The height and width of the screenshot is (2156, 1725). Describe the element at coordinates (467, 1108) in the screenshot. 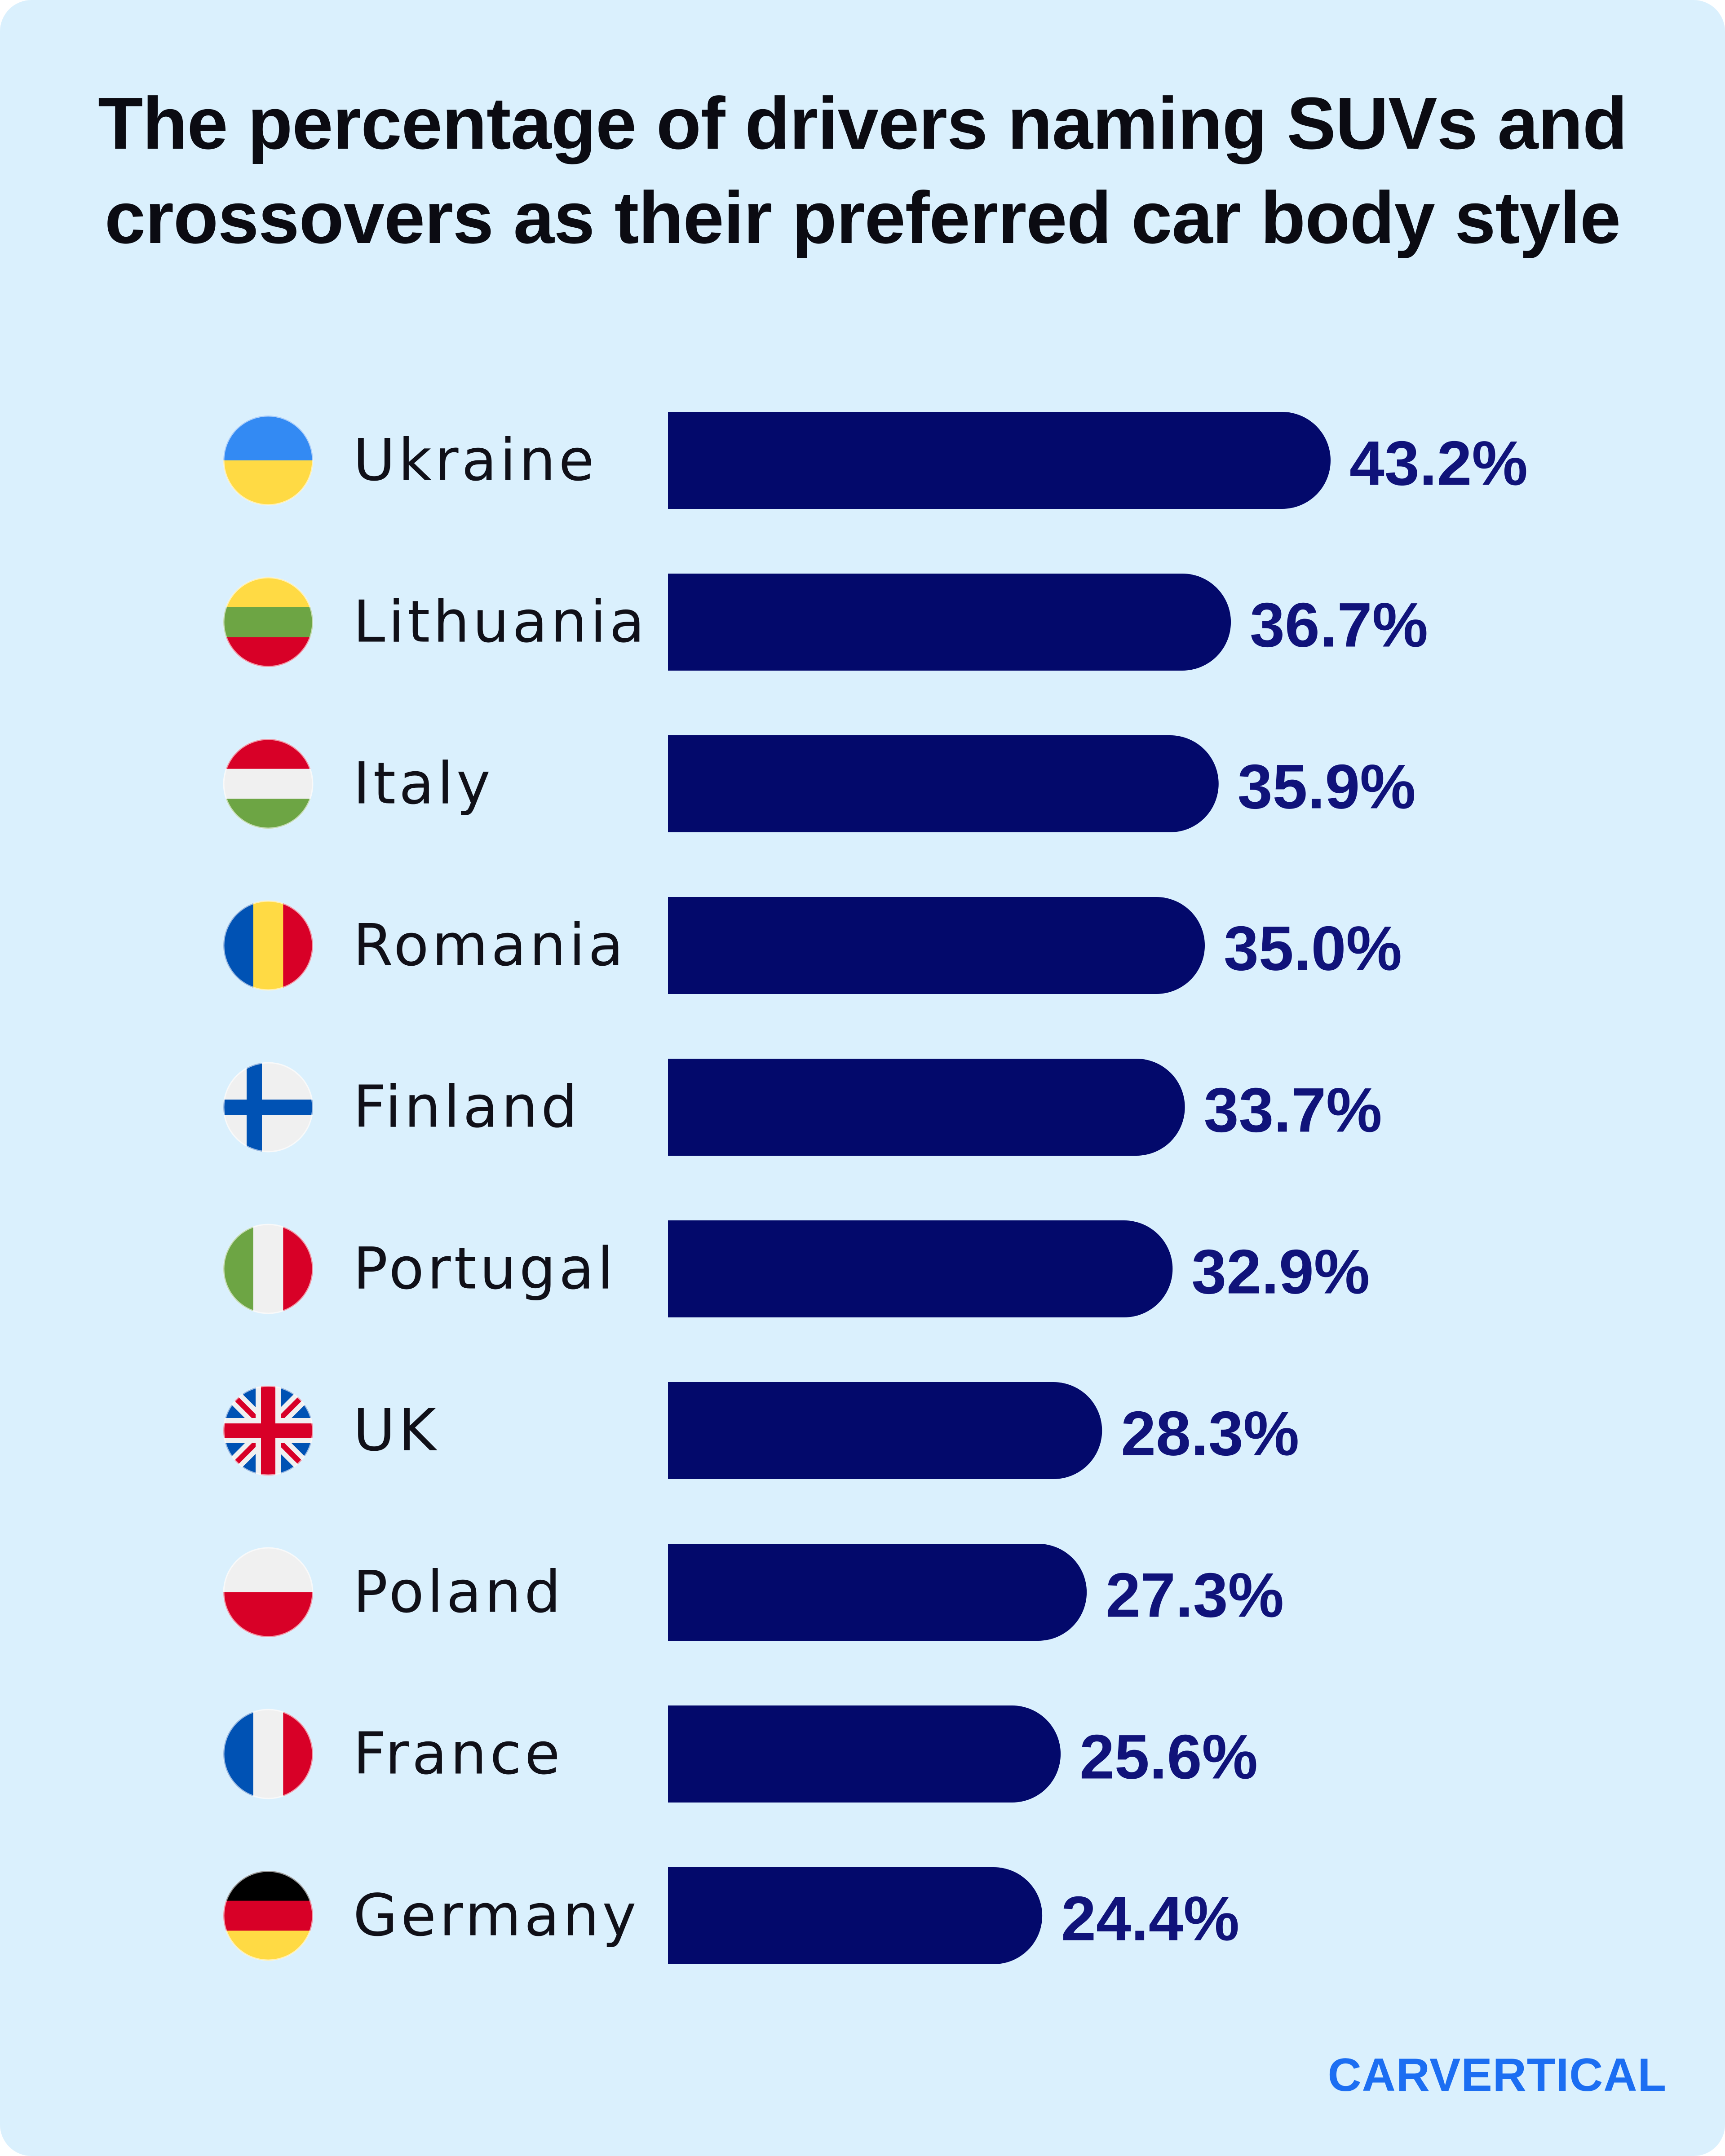

I see `category-label: Finland` at that location.